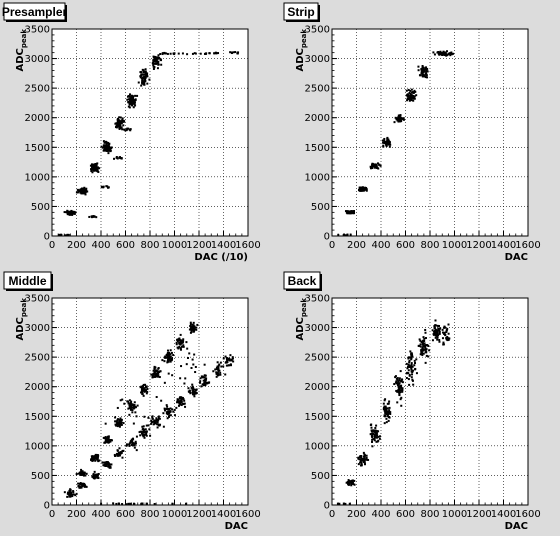 This screenshot has width=560, height=536. What do you see at coordinates (429, 514) in the screenshot?
I see `x-tick-label: 800` at bounding box center [429, 514].